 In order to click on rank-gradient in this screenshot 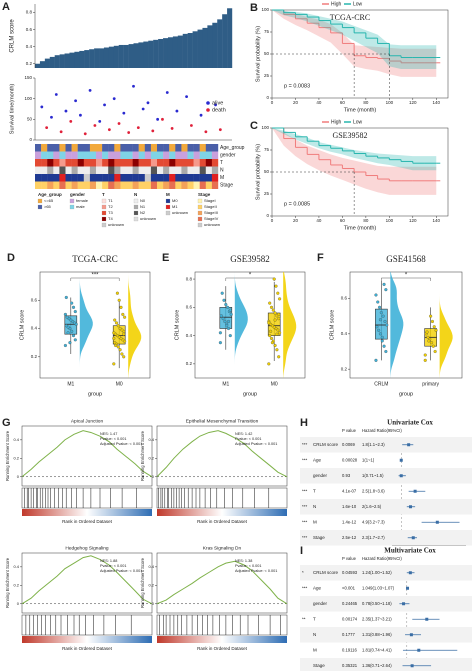, I will do `click(222, 639)`.